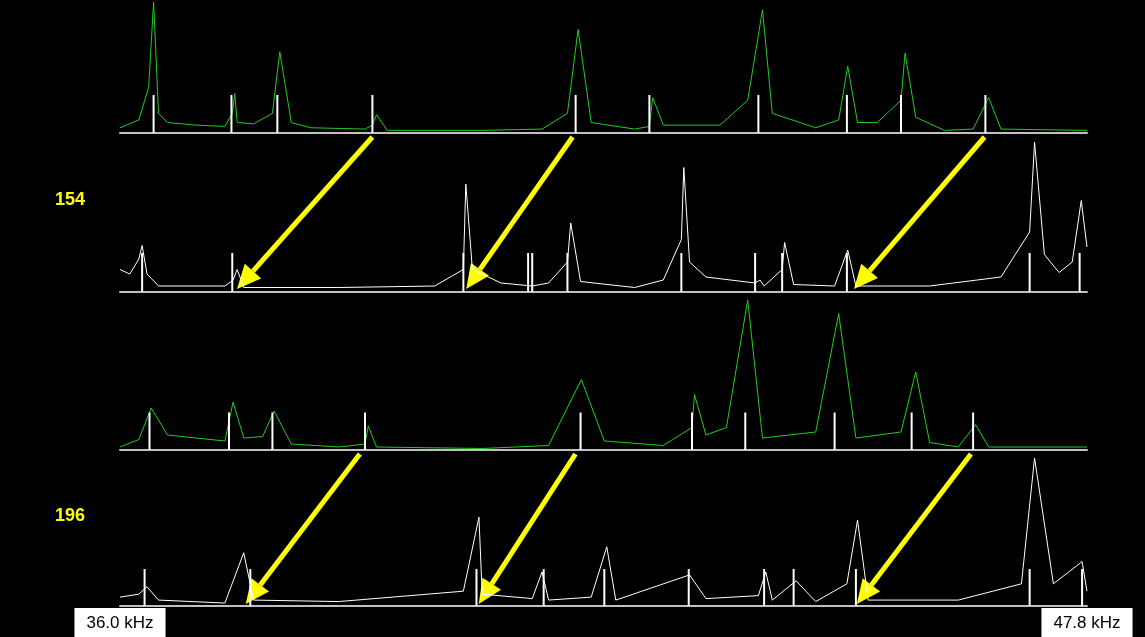  Describe the element at coordinates (70, 515) in the screenshot. I see `y-axis-title: 196` at that location.